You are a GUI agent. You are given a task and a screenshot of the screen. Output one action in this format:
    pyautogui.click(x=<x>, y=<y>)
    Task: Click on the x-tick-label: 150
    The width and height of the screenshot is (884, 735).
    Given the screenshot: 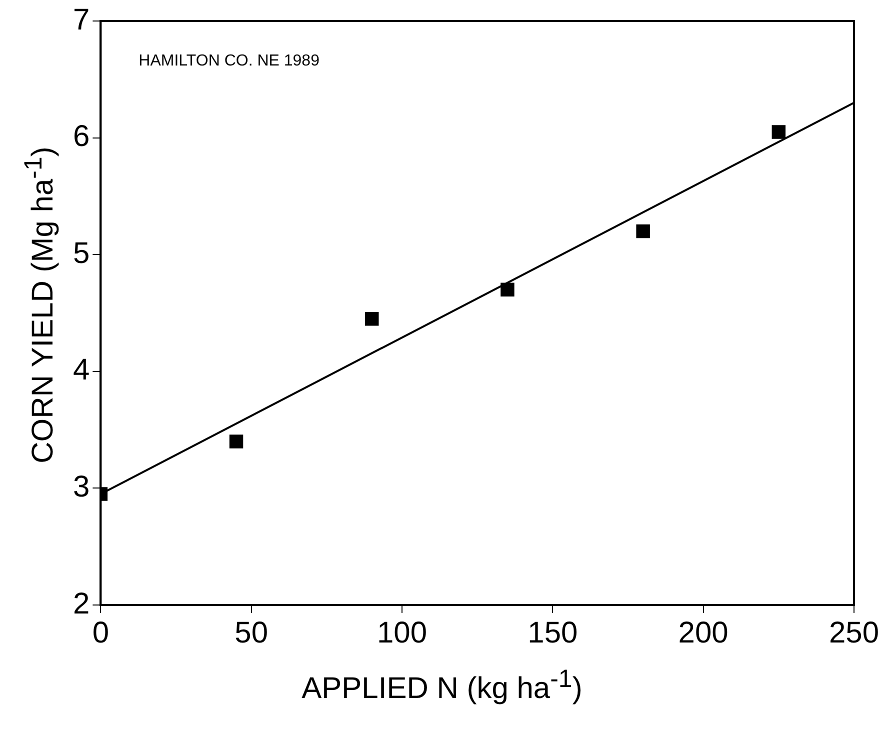 What is the action you would take?
    pyautogui.click(x=553, y=633)
    